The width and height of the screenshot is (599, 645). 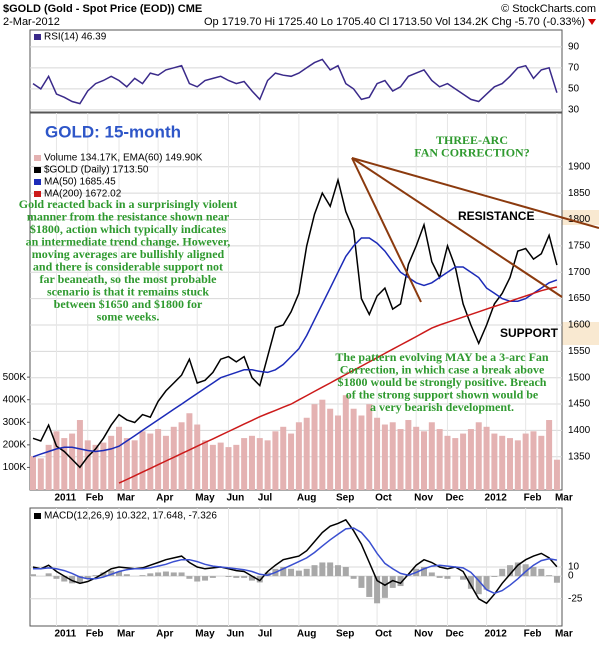 What do you see at coordinates (75, 37) in the screenshot?
I see `legend-label: RSI(14) 46.39` at bounding box center [75, 37].